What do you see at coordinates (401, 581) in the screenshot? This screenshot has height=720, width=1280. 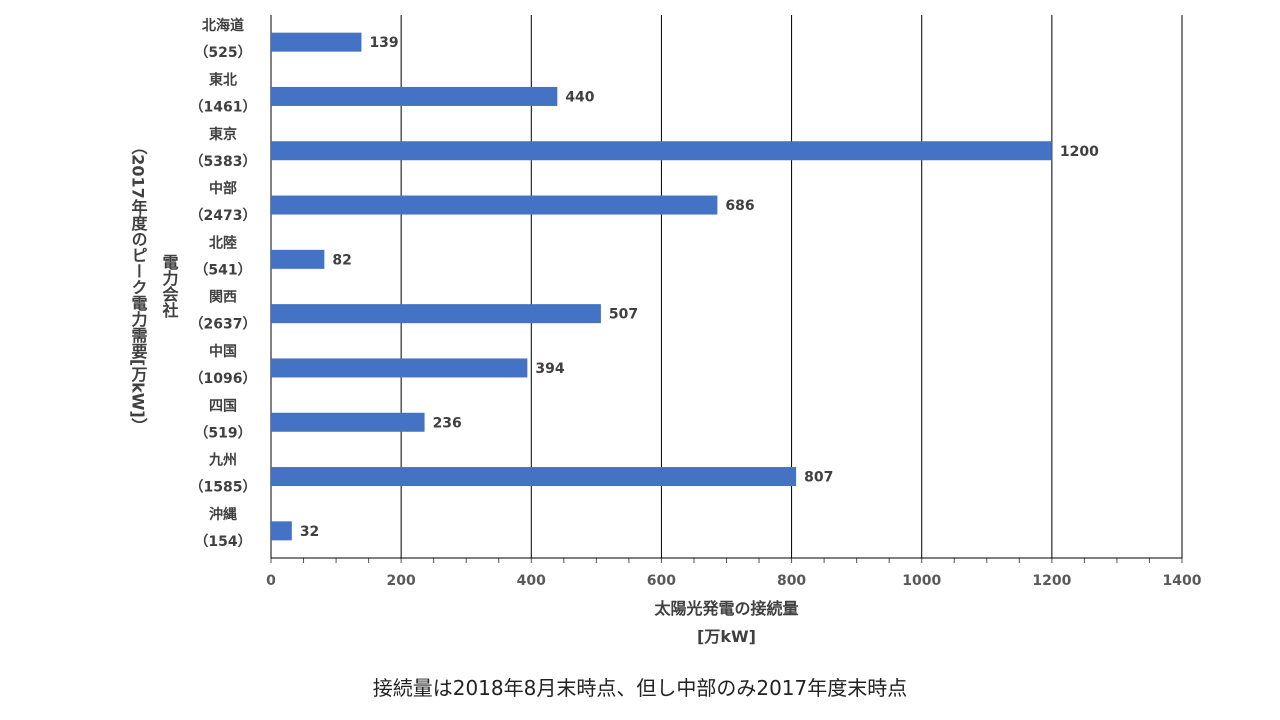 I see `x-tick-label: 200` at bounding box center [401, 581].